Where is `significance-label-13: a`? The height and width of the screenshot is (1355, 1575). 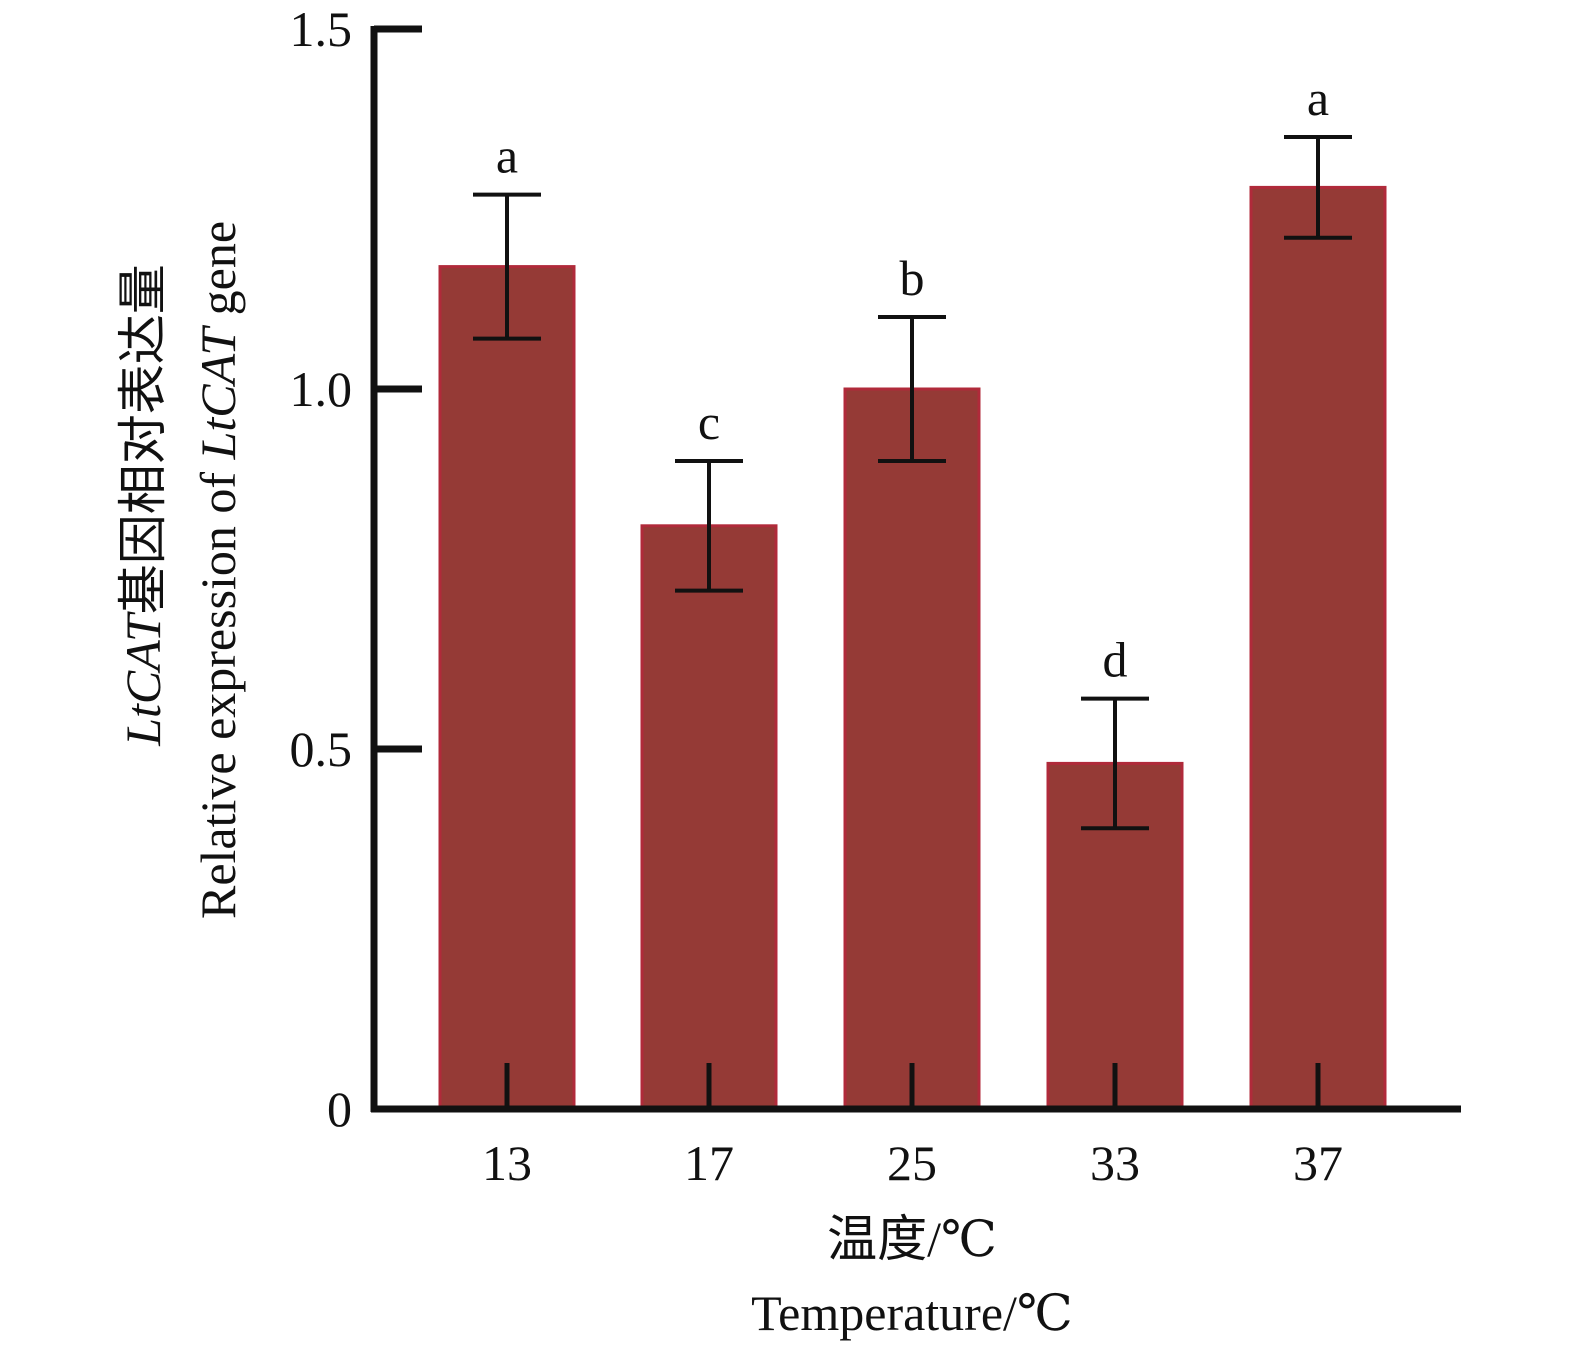 significance-label-13: a is located at coordinates (507, 156).